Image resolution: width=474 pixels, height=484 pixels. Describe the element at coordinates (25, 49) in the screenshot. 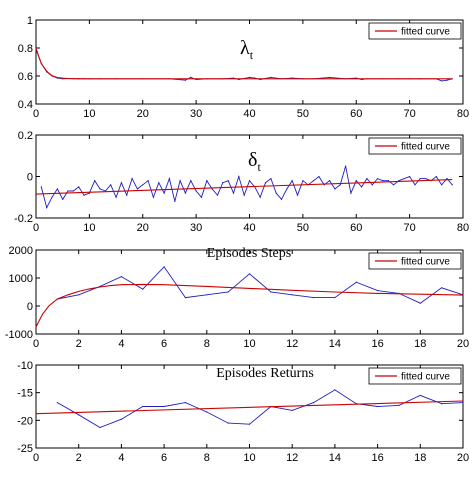

I see `y-tick-label: 0.8` at that location.